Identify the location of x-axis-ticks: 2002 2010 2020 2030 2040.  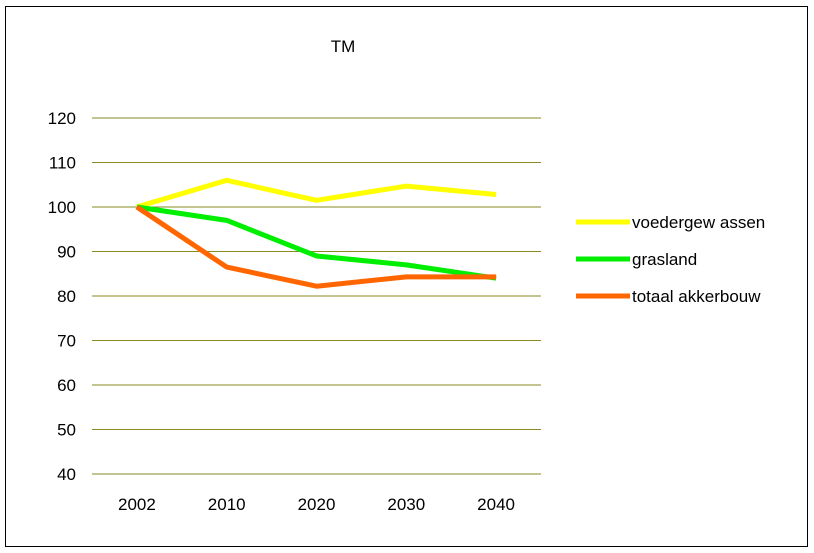
(316, 504).